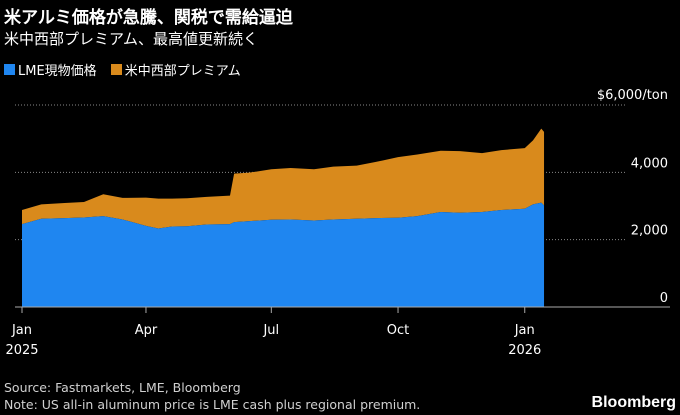 The height and width of the screenshot is (415, 680). I want to click on y-tick-label: 0, so click(664, 298).